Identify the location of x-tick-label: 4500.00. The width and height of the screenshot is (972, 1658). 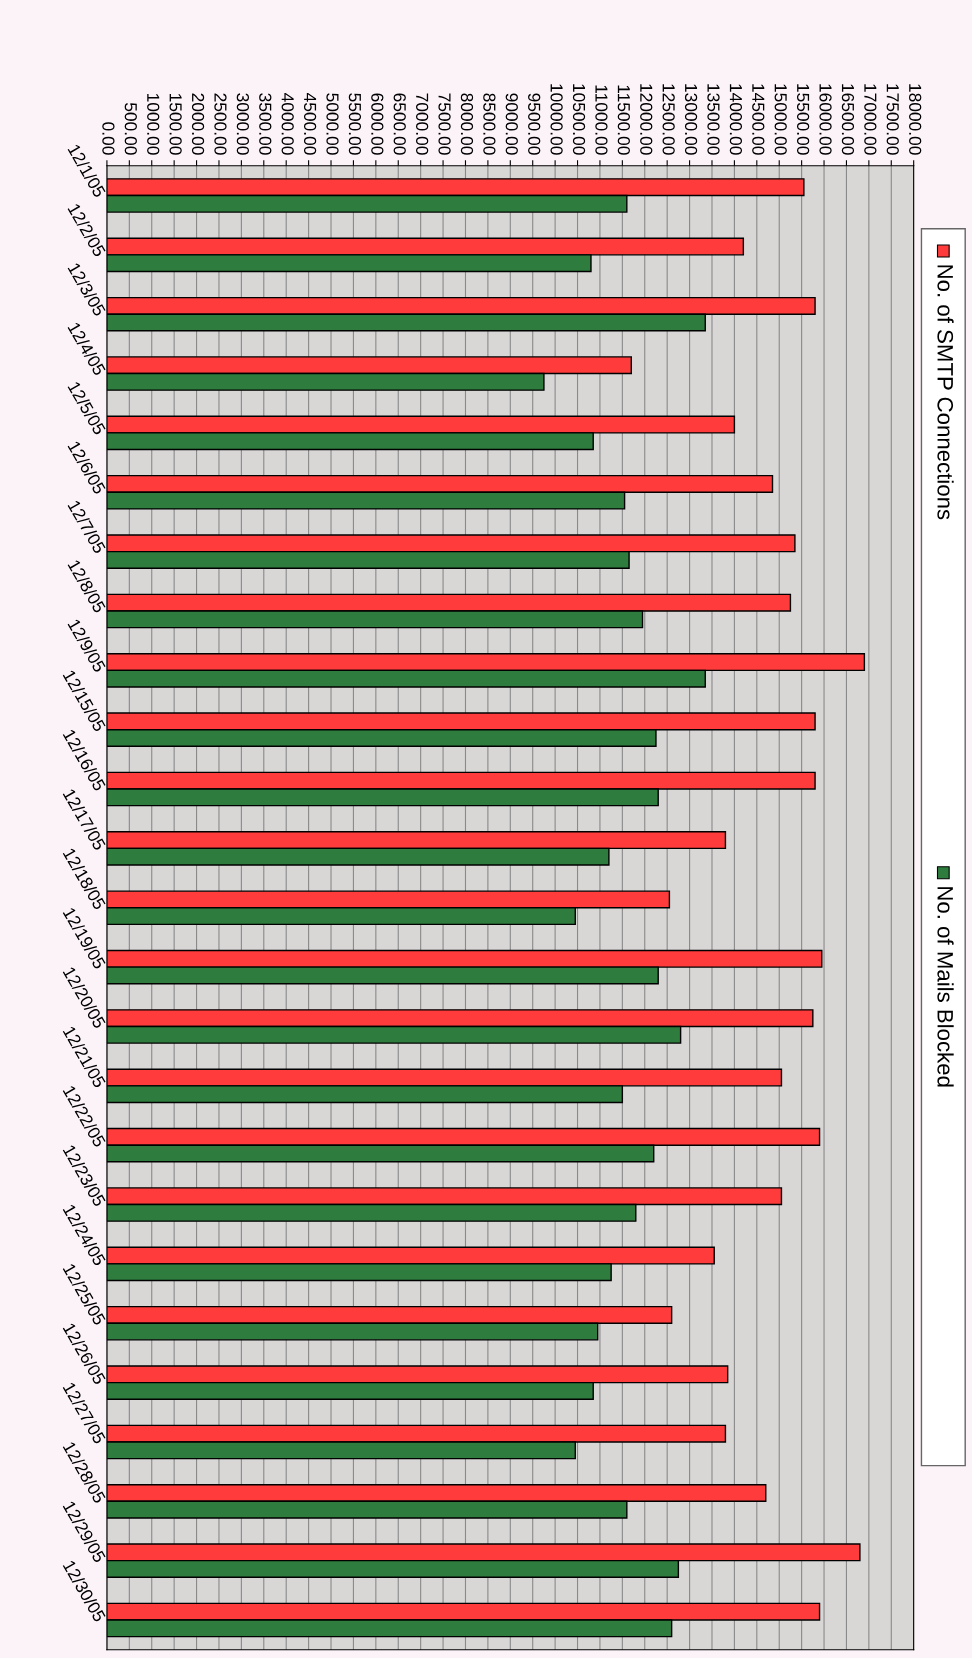
(310, 124).